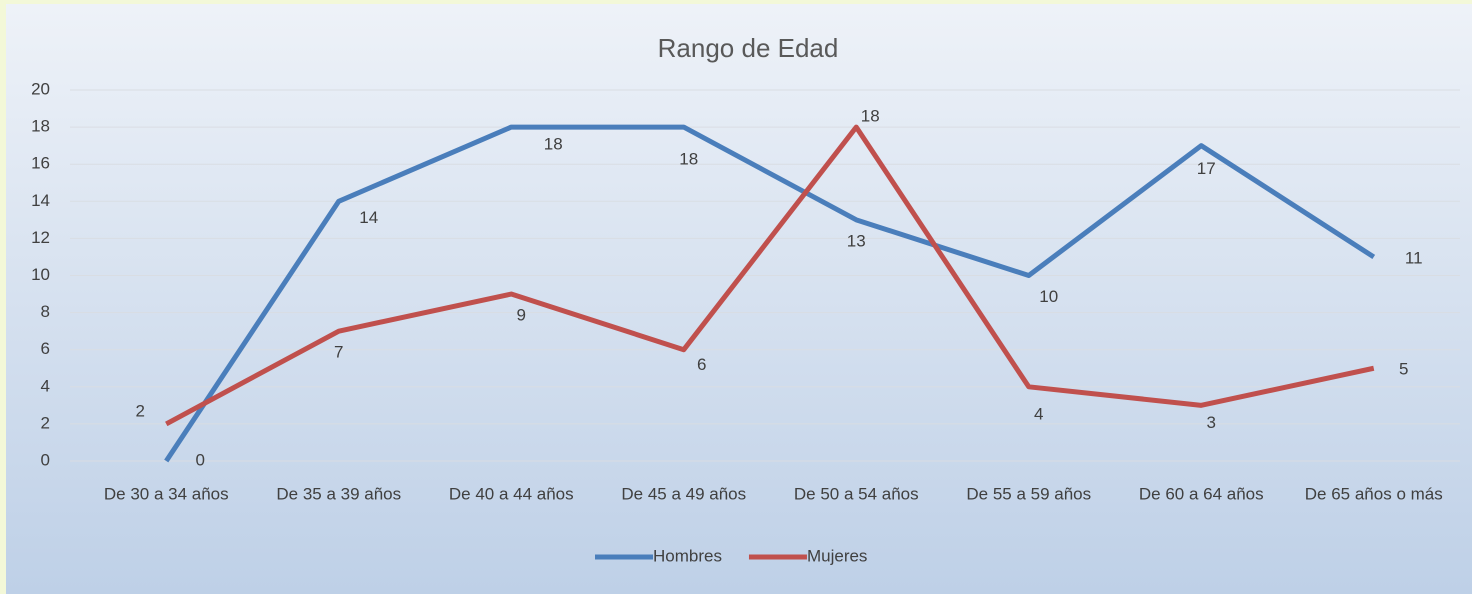 This screenshot has width=1472, height=594. I want to click on data-label: 9, so click(521, 315).